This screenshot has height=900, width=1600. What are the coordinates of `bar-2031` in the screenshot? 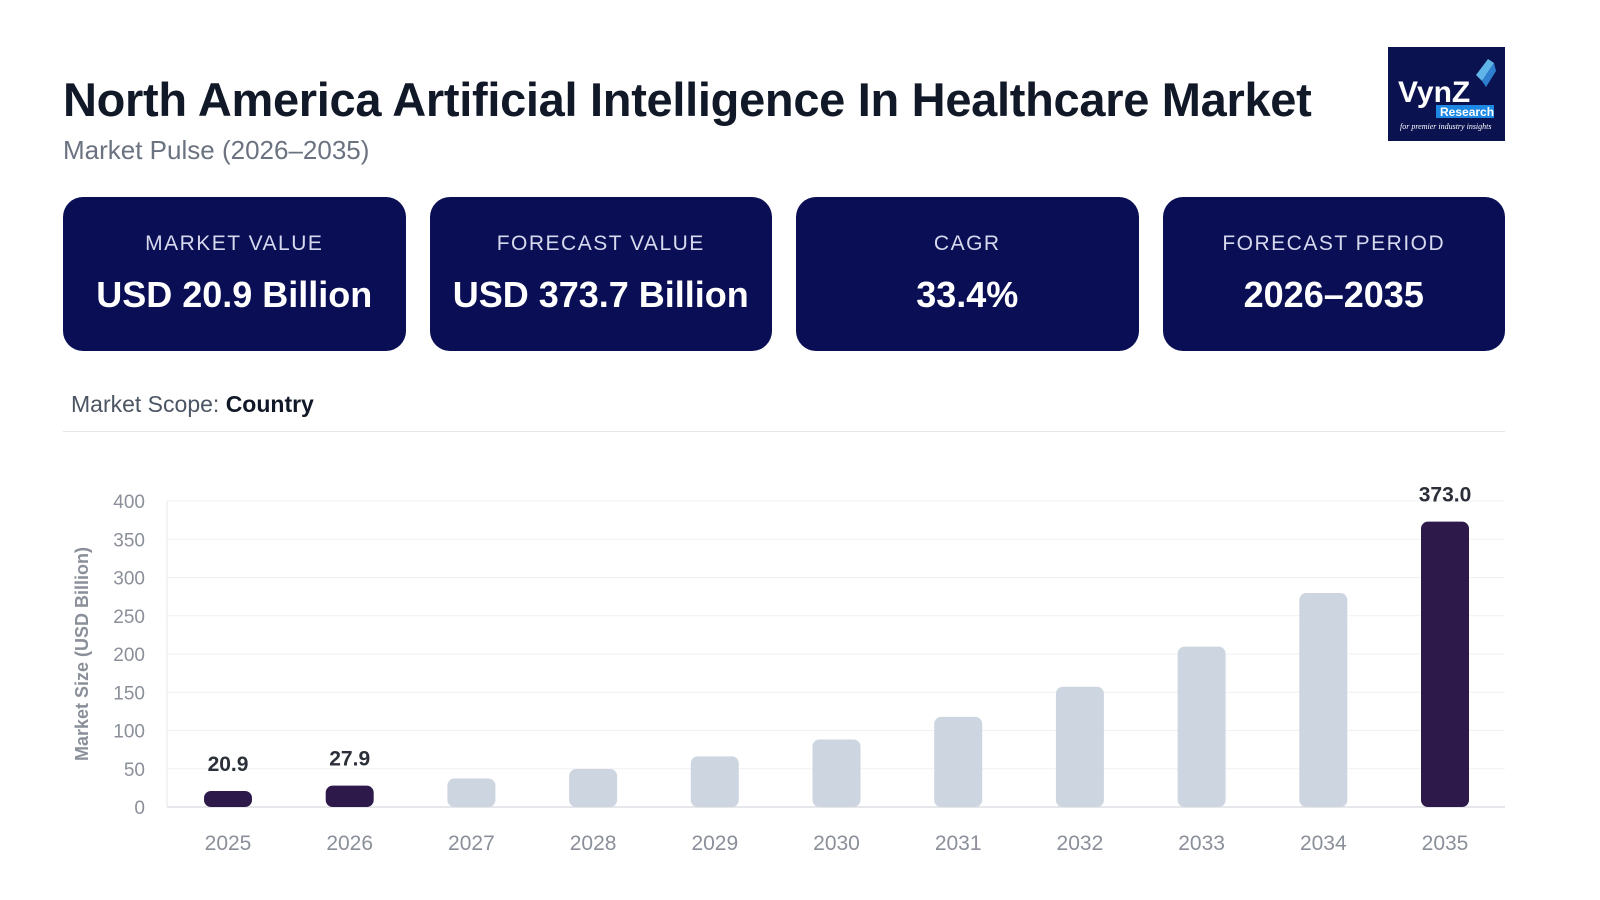 It's located at (958, 761).